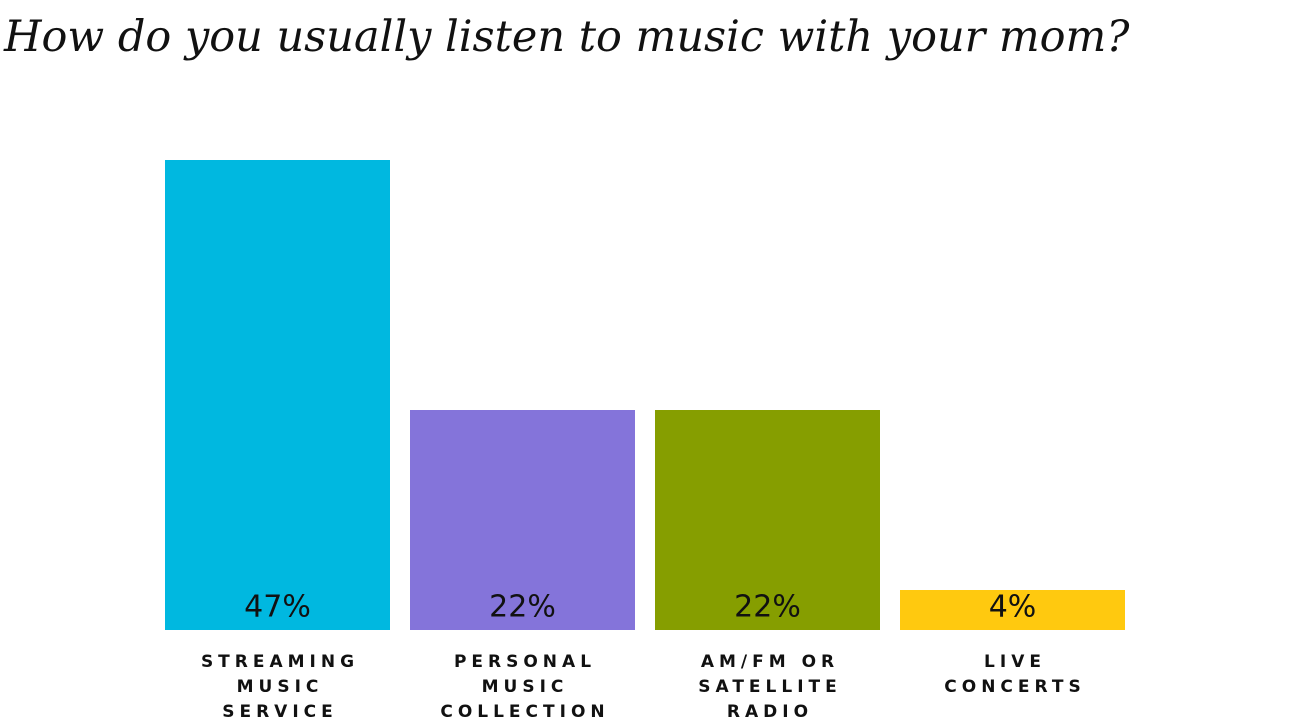 The height and width of the screenshot is (721, 1293). Describe the element at coordinates (277, 607) in the screenshot. I see `value-label: 47%` at that location.